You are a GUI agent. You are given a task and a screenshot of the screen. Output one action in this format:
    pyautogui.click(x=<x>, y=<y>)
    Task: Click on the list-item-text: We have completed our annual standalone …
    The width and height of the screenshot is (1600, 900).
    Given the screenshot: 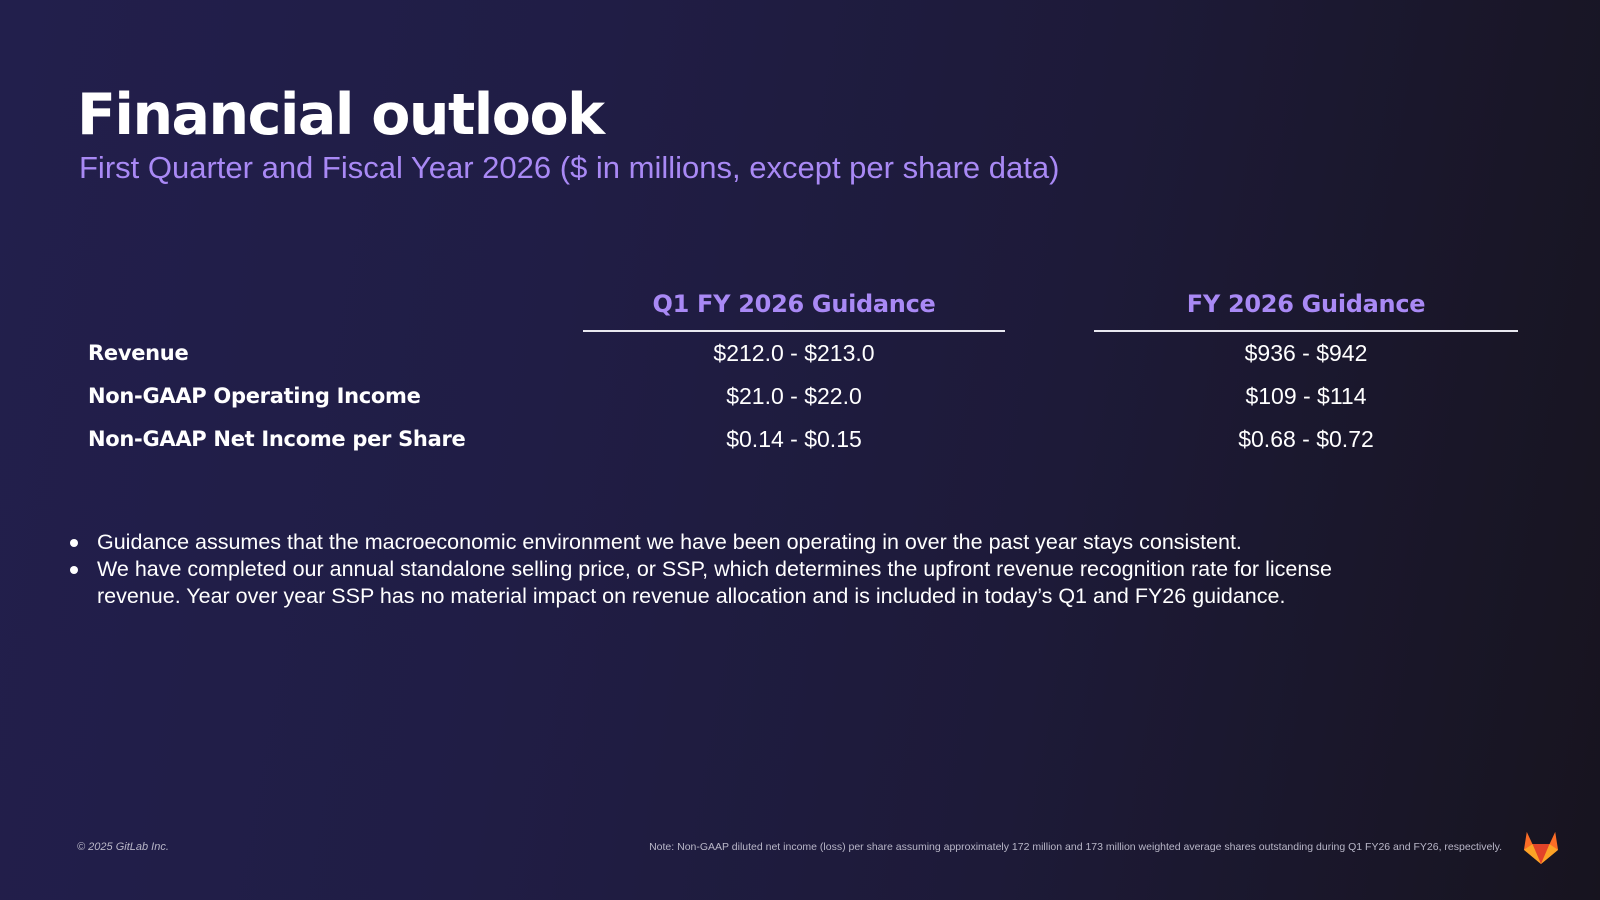 What is the action you would take?
    pyautogui.click(x=714, y=582)
    